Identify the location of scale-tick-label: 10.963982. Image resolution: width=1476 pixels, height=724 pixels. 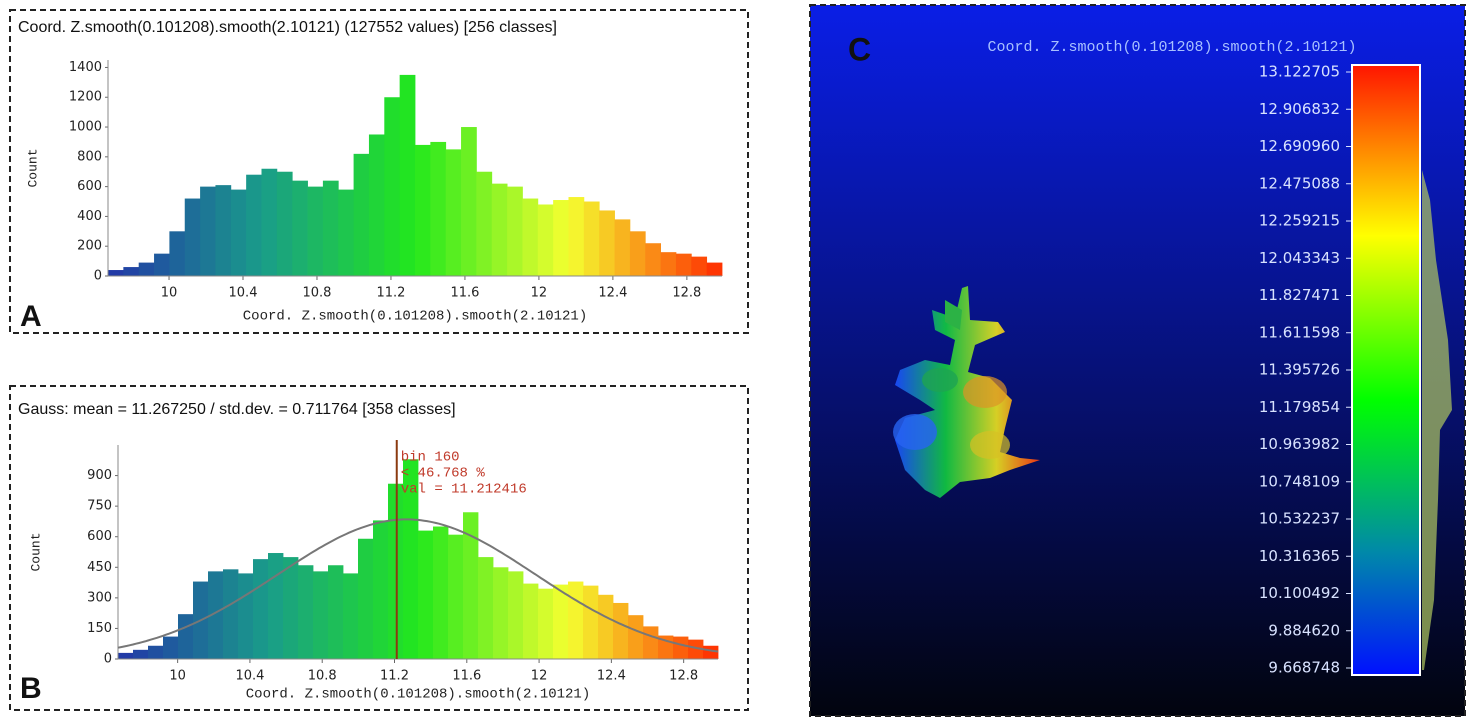
(1299, 444).